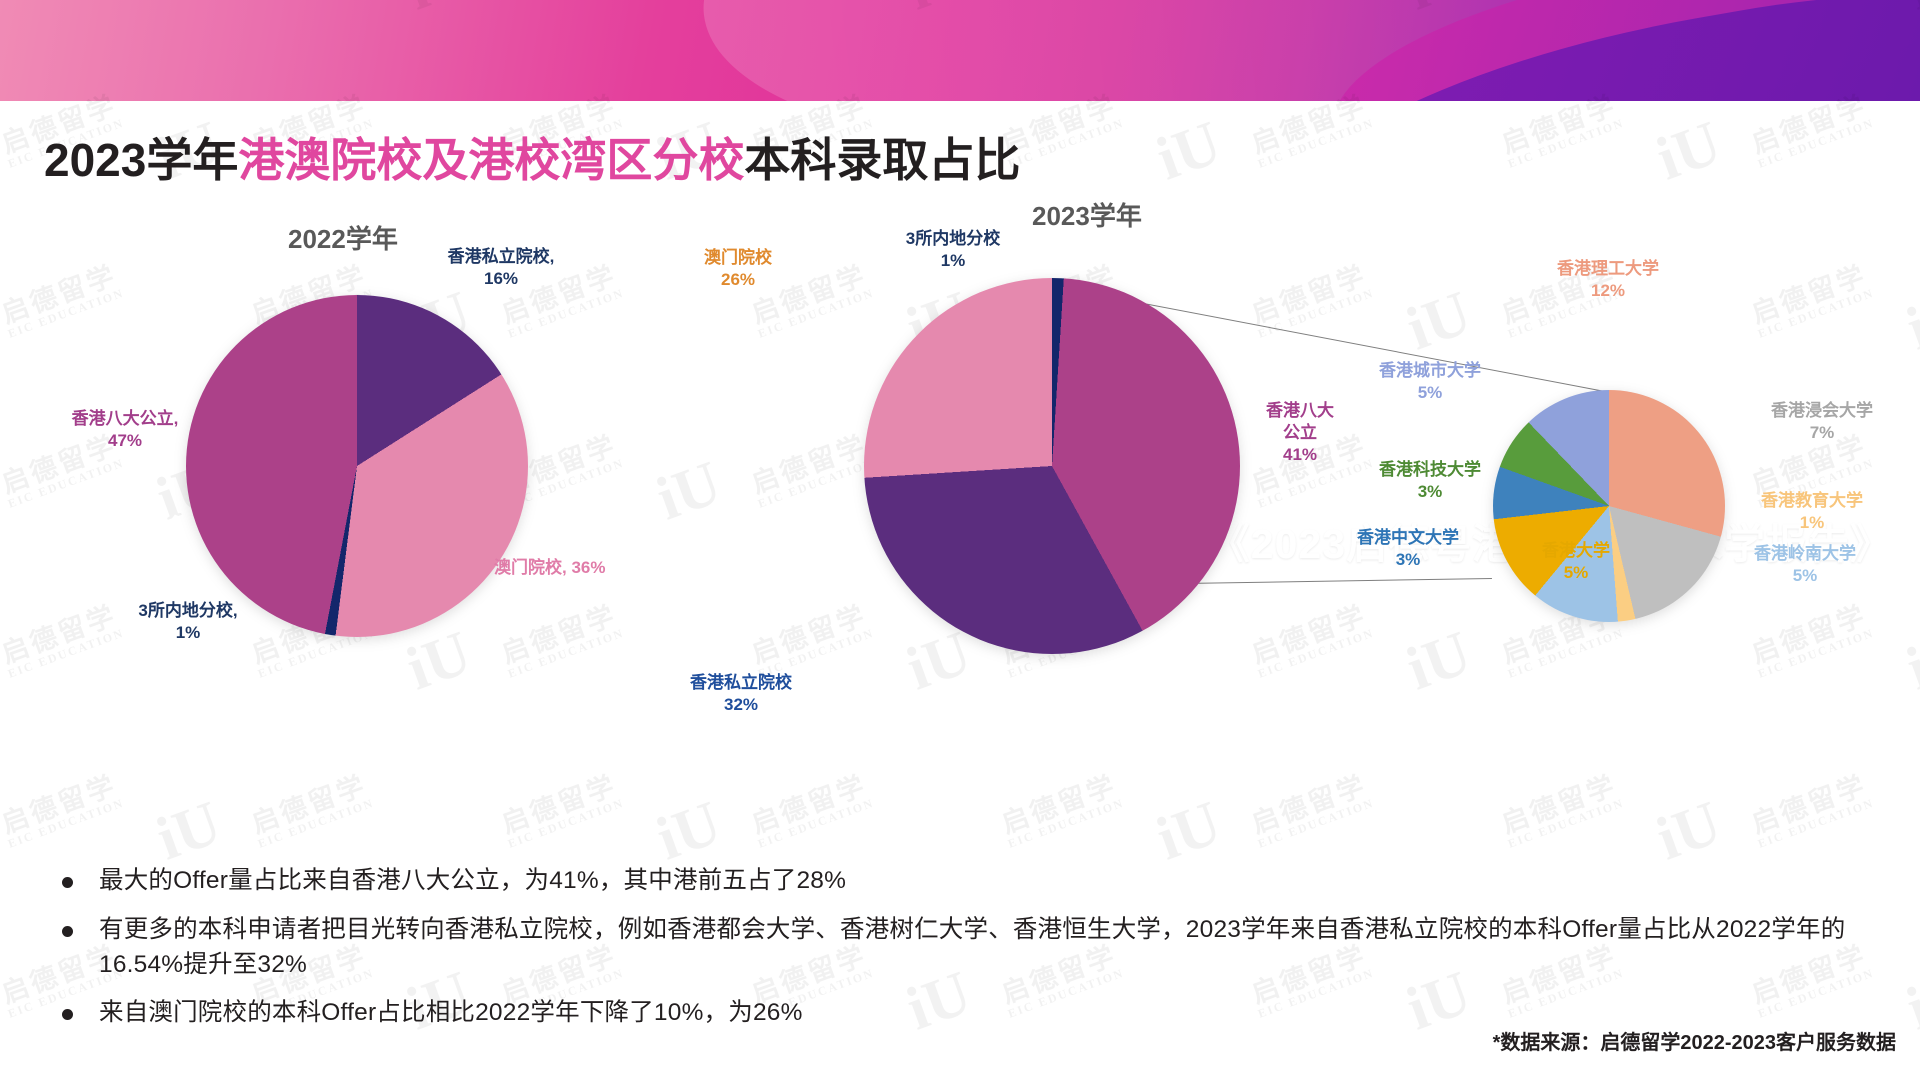 This screenshot has height=1080, width=1920. I want to click on pie2023-label-mainland-branches: 3所内地分校 1%, so click(953, 250).